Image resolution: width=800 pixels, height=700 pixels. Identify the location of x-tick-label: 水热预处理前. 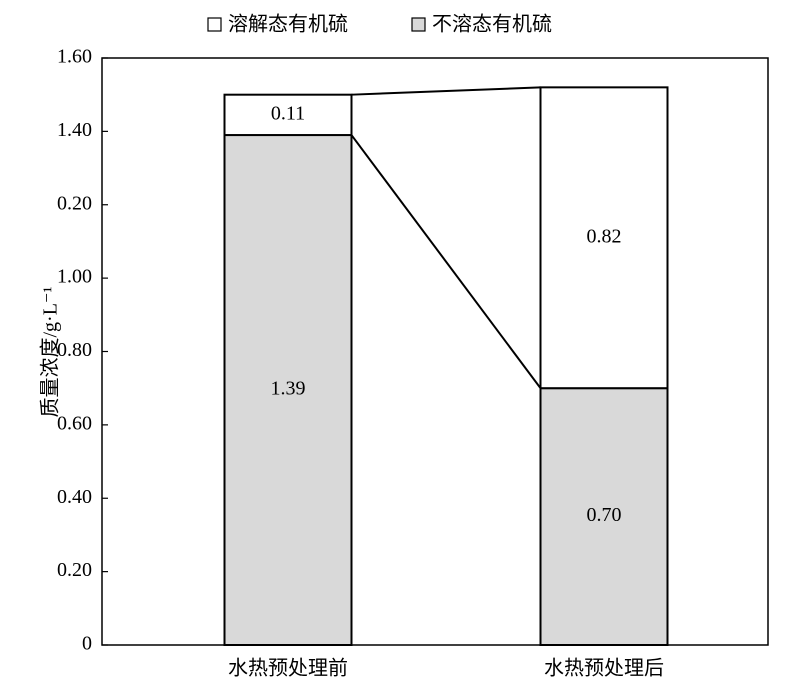
(288, 668).